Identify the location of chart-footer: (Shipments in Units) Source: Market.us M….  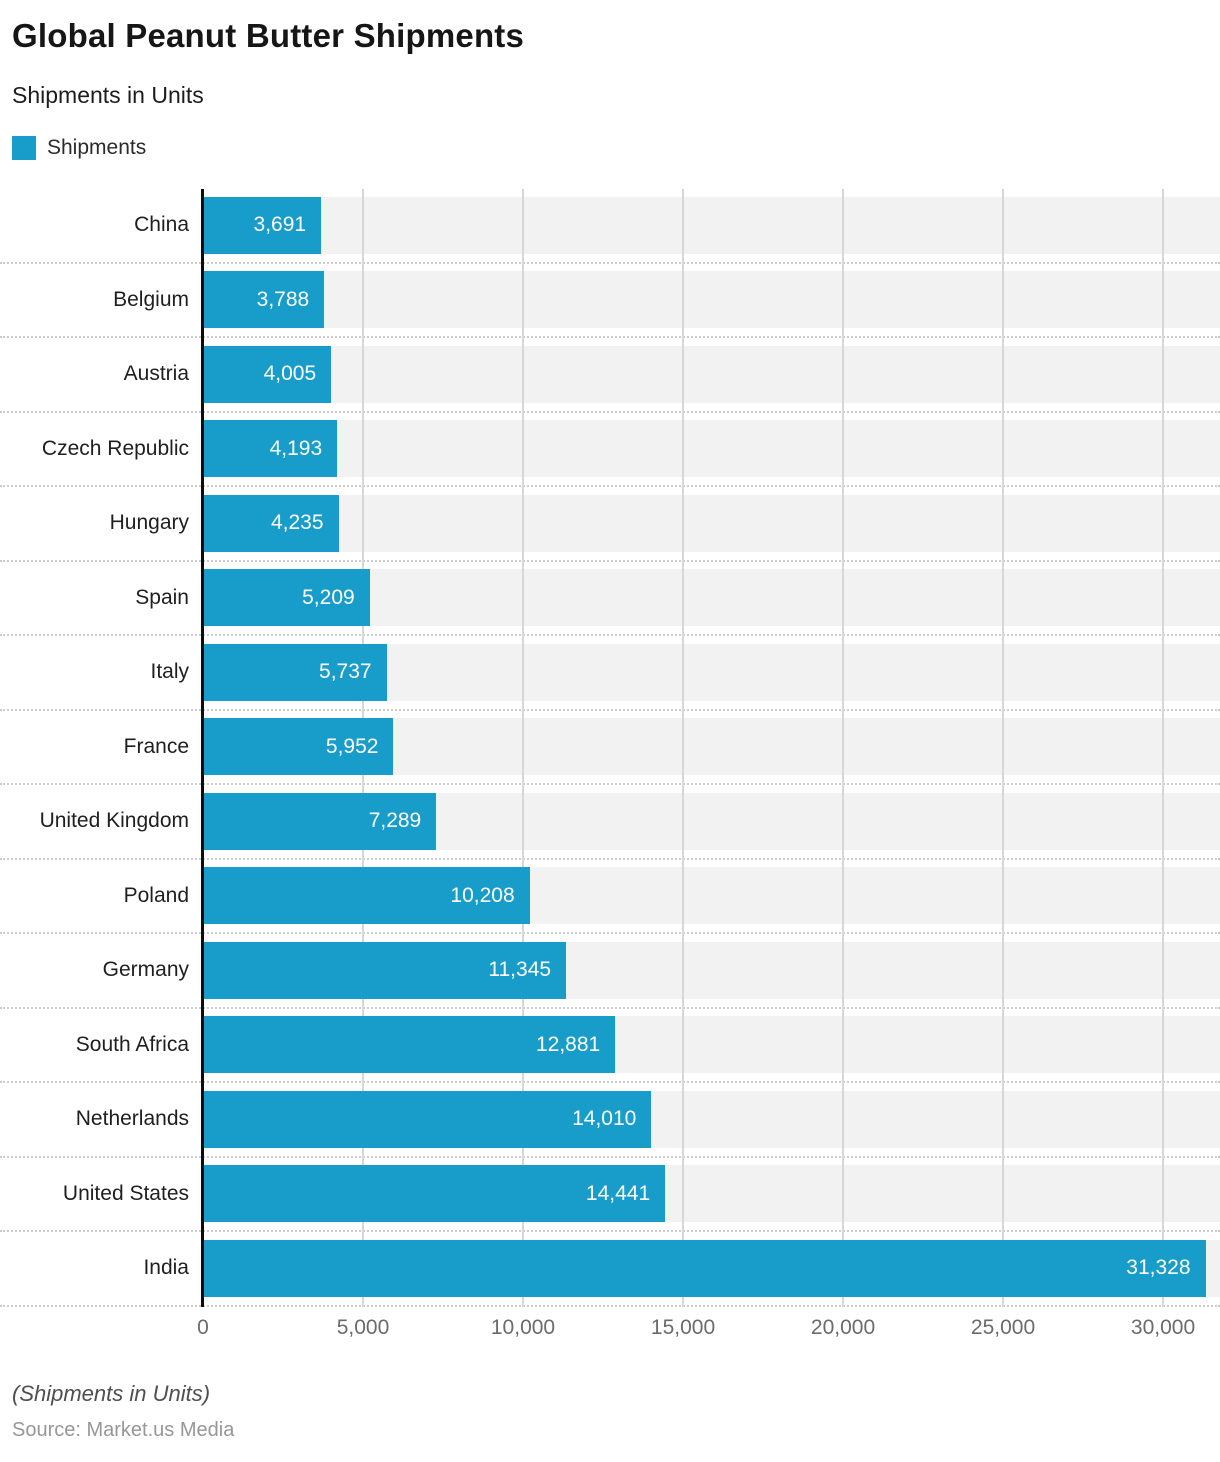
(610, 1396).